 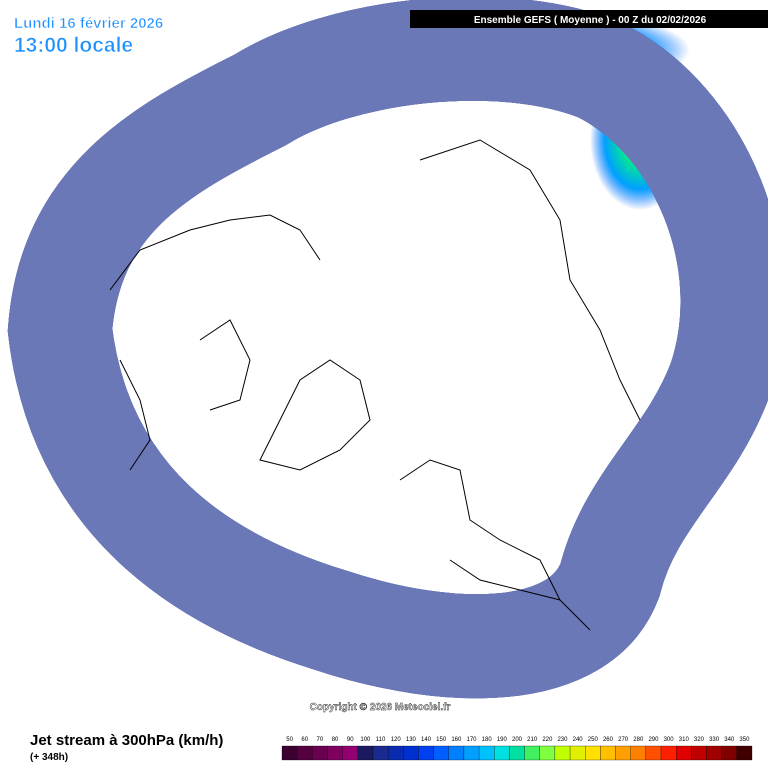 What do you see at coordinates (411, 740) in the screenshot?
I see `scale-label: 130` at bounding box center [411, 740].